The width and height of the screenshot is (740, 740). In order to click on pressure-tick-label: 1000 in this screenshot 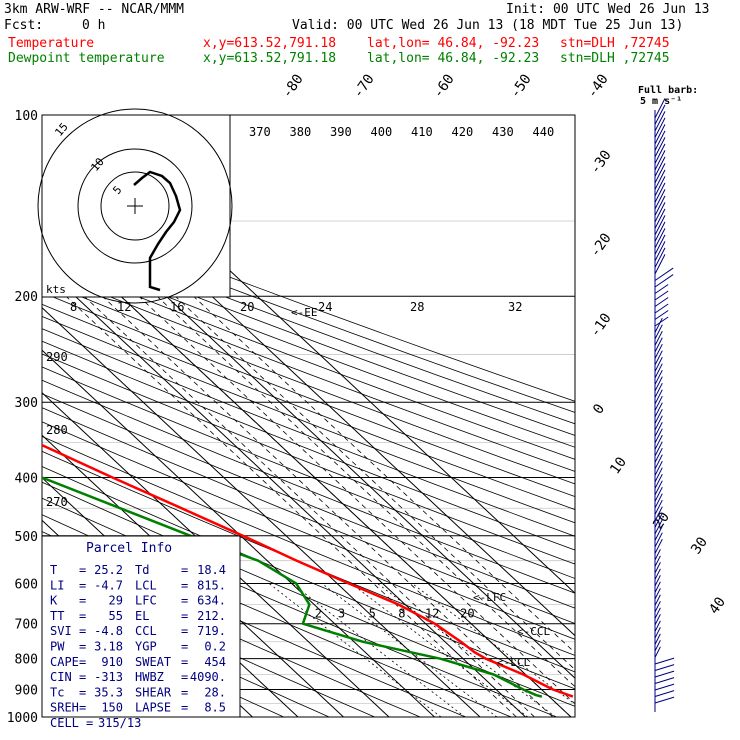, I will do `click(22, 718)`.